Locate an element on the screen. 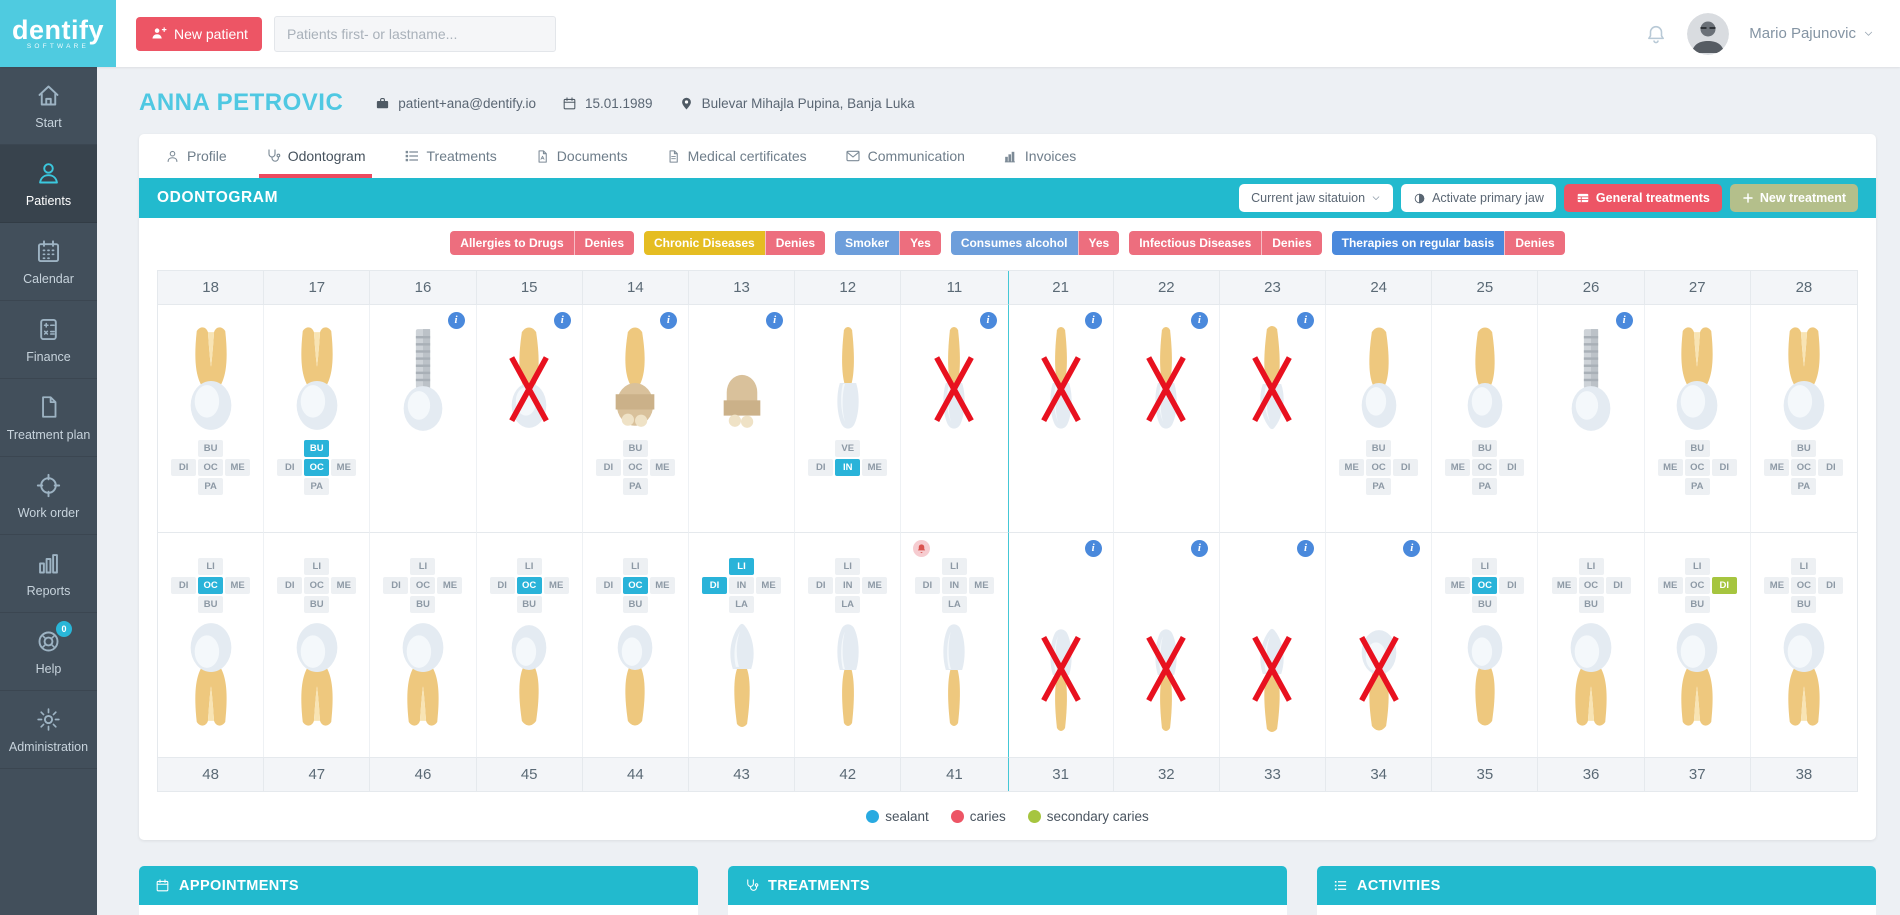  general-treatments-button: General treatments is located at coordinates (1642, 198).